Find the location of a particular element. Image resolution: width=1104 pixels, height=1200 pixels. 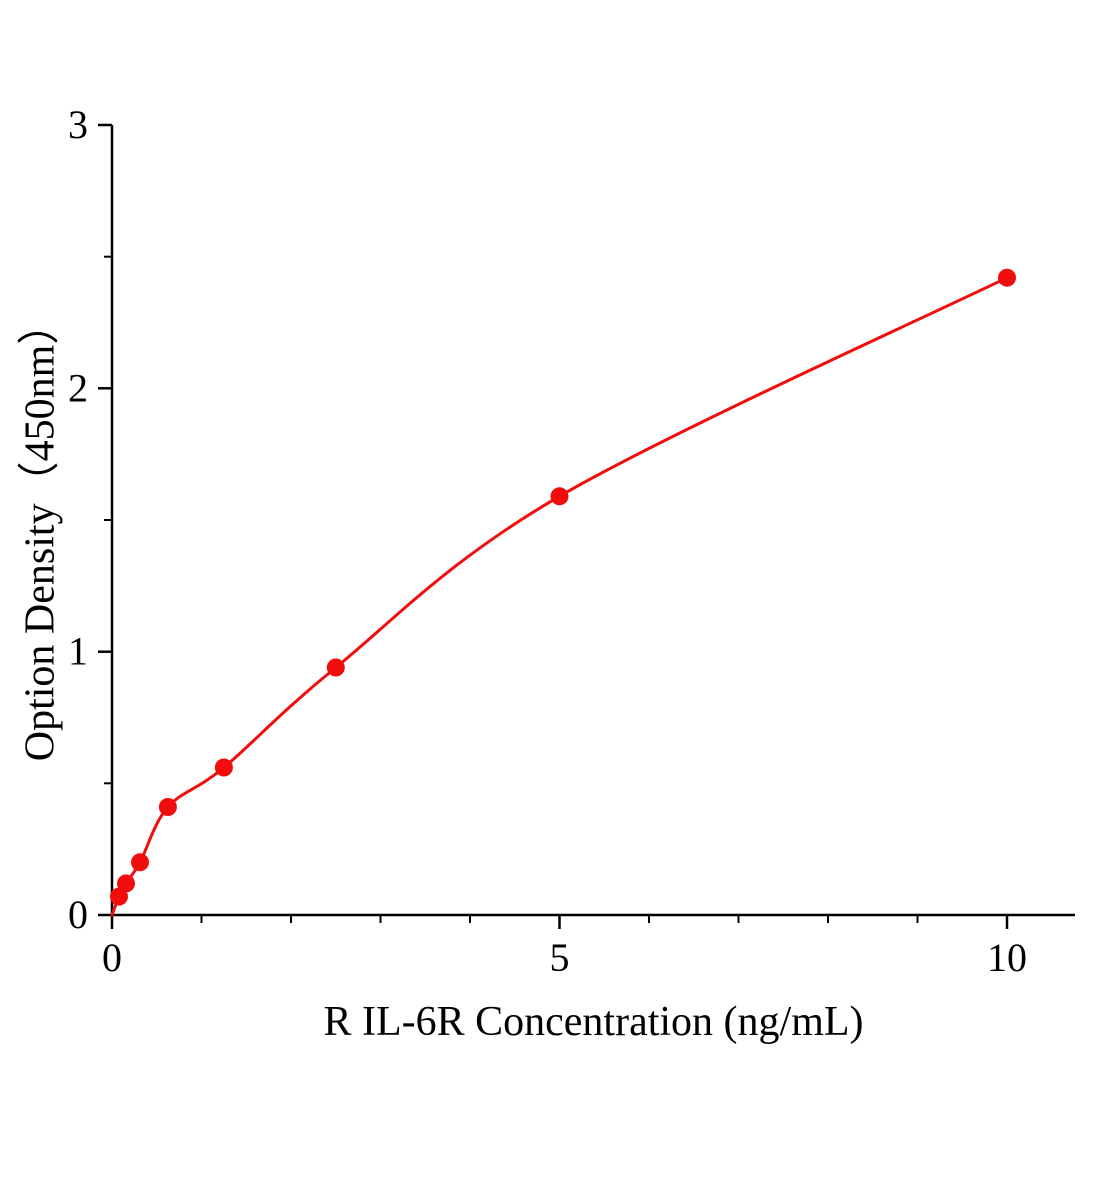

y-axis-label: Option Density（450nm） is located at coordinates (40, 532).